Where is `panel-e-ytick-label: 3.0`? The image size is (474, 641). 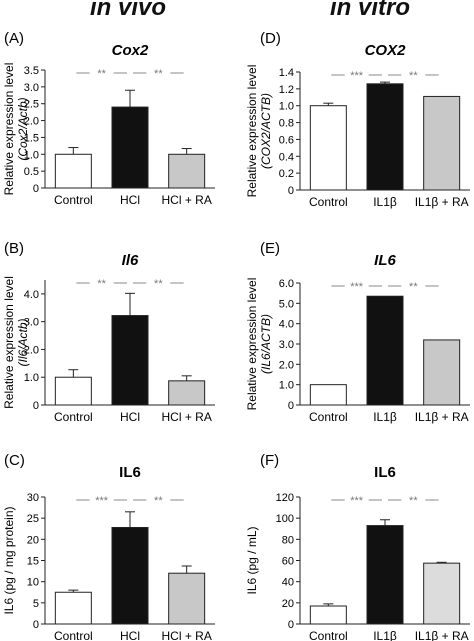 panel-e-ytick-label: 3.0 is located at coordinates (286, 345).